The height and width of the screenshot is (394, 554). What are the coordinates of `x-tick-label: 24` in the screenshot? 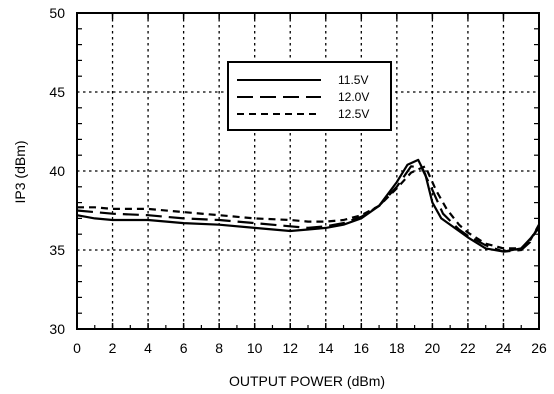 It's located at (504, 348).